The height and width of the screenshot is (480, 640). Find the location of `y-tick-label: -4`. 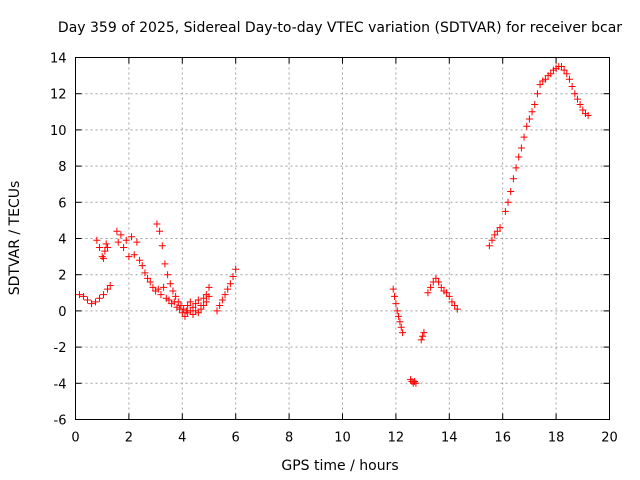

y-tick-label: -4 is located at coordinates (60, 384).